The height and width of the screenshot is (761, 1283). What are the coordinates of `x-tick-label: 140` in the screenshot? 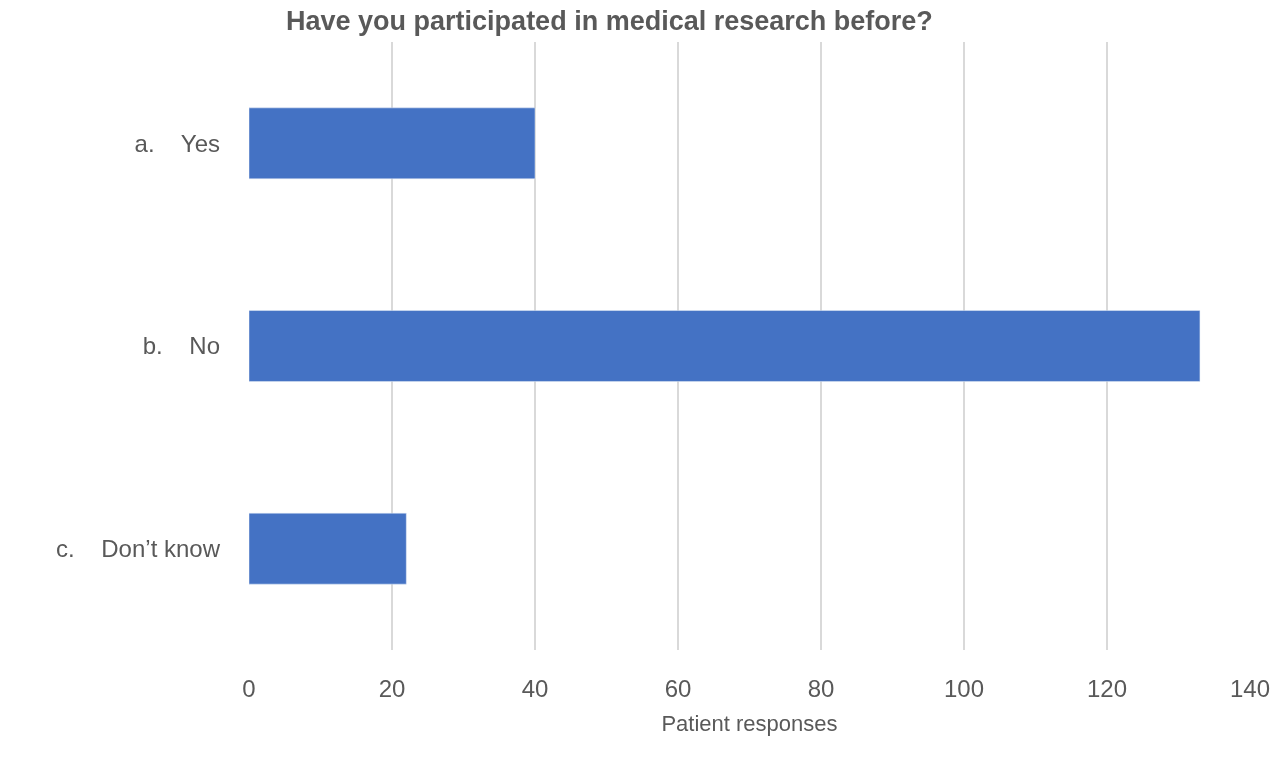 It's located at (1250, 688).